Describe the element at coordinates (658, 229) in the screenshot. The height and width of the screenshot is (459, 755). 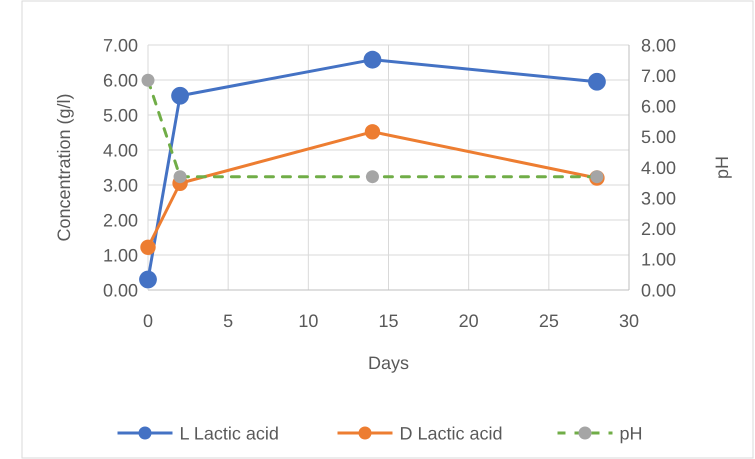
I see `y2-tick-label: 2.00` at that location.